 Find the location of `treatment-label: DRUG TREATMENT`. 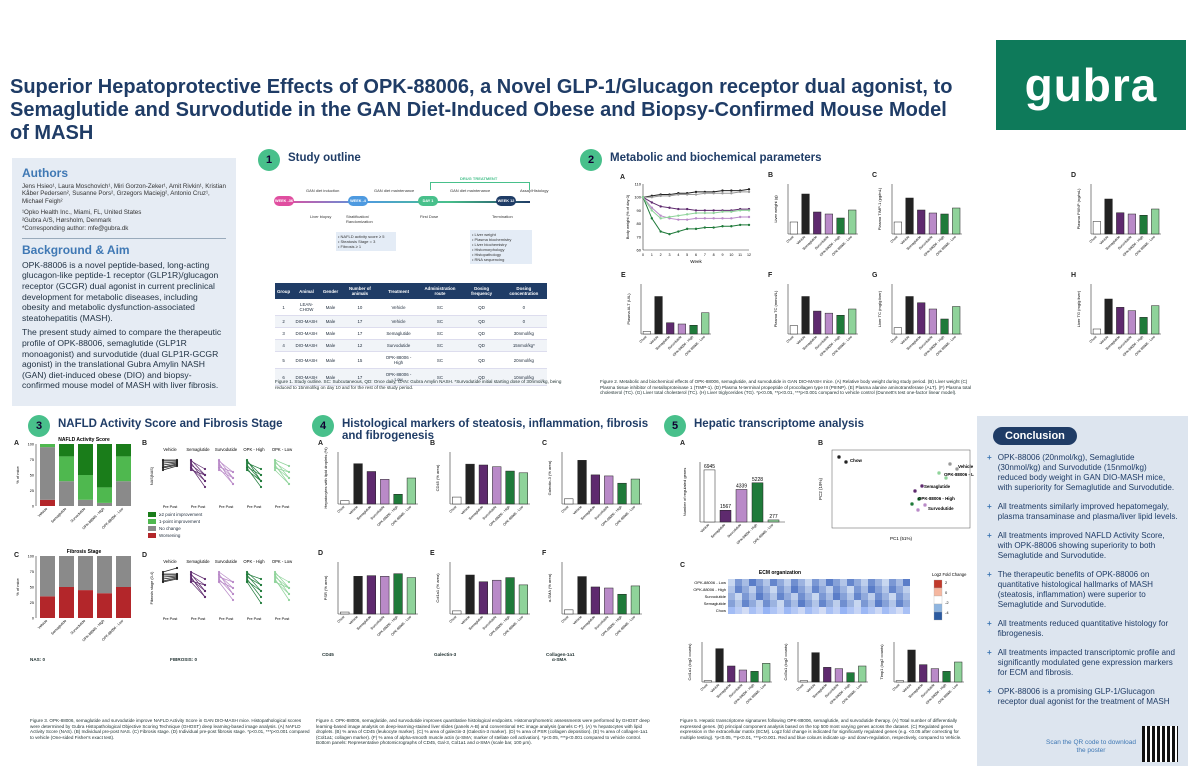

treatment-label: DRUG TREATMENT is located at coordinates (479, 178).